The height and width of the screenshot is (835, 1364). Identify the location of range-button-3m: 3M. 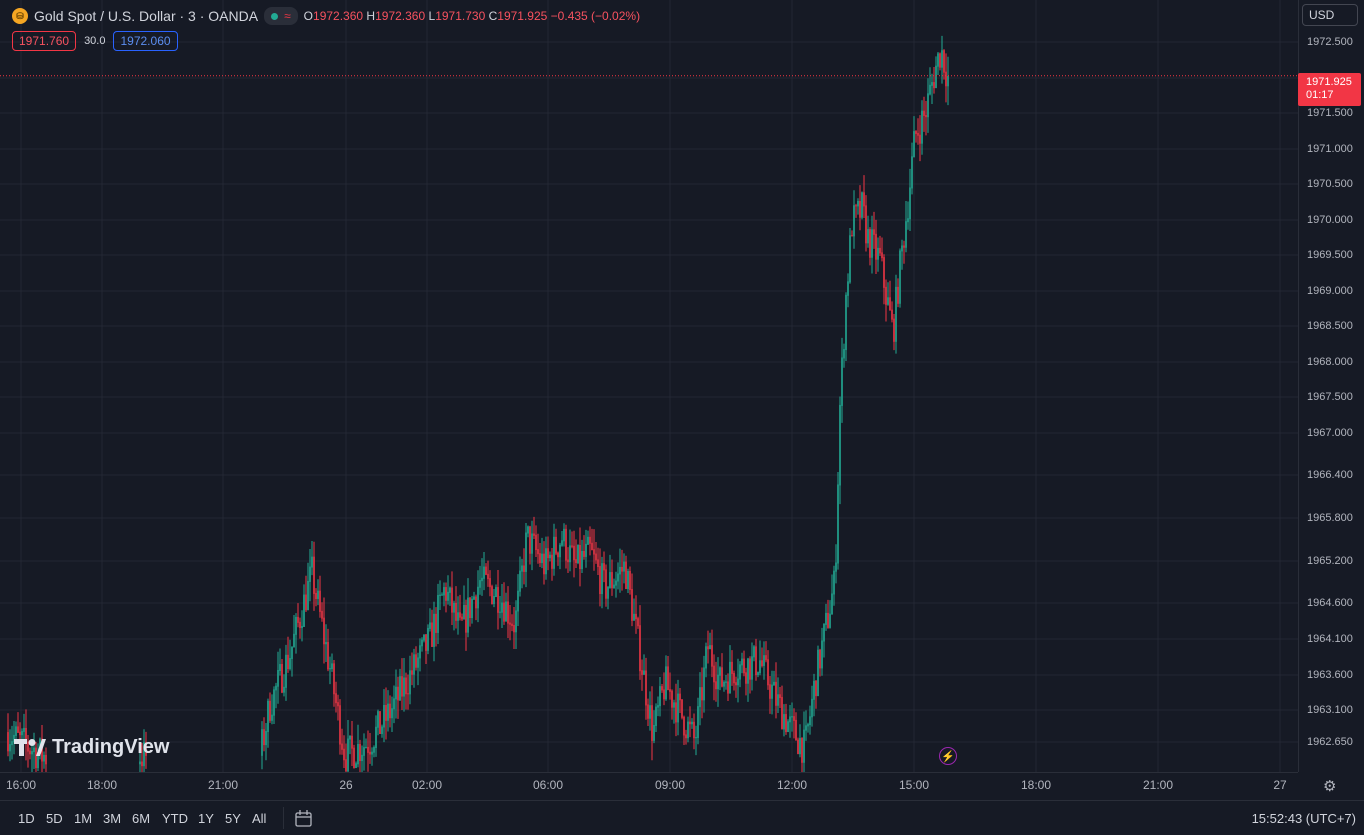
(112, 818).